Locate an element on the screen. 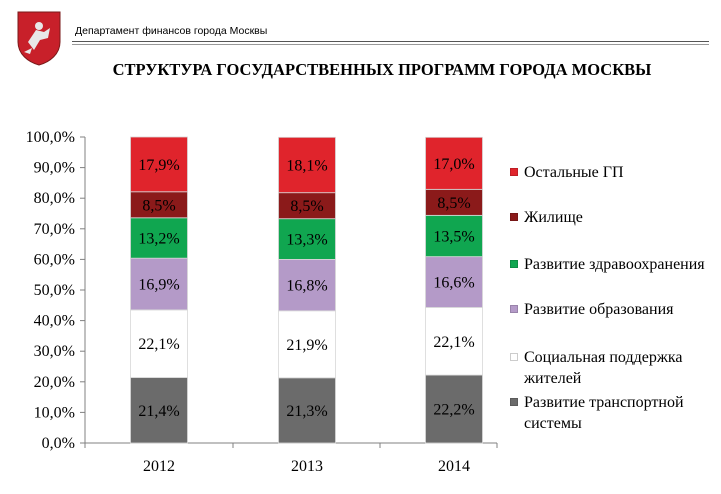 The height and width of the screenshot is (494, 721). y-tick-label: 70,0% is located at coordinates (54, 229).